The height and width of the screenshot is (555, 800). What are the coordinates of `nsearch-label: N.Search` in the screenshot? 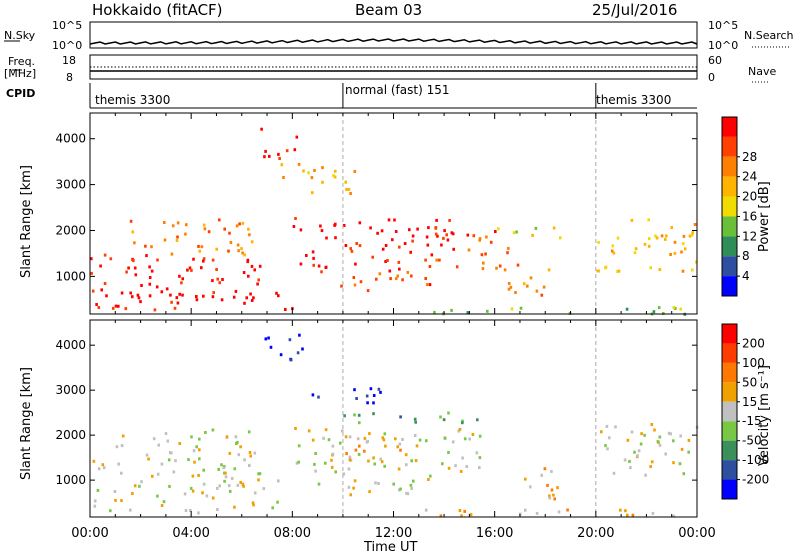 It's located at (769, 35).